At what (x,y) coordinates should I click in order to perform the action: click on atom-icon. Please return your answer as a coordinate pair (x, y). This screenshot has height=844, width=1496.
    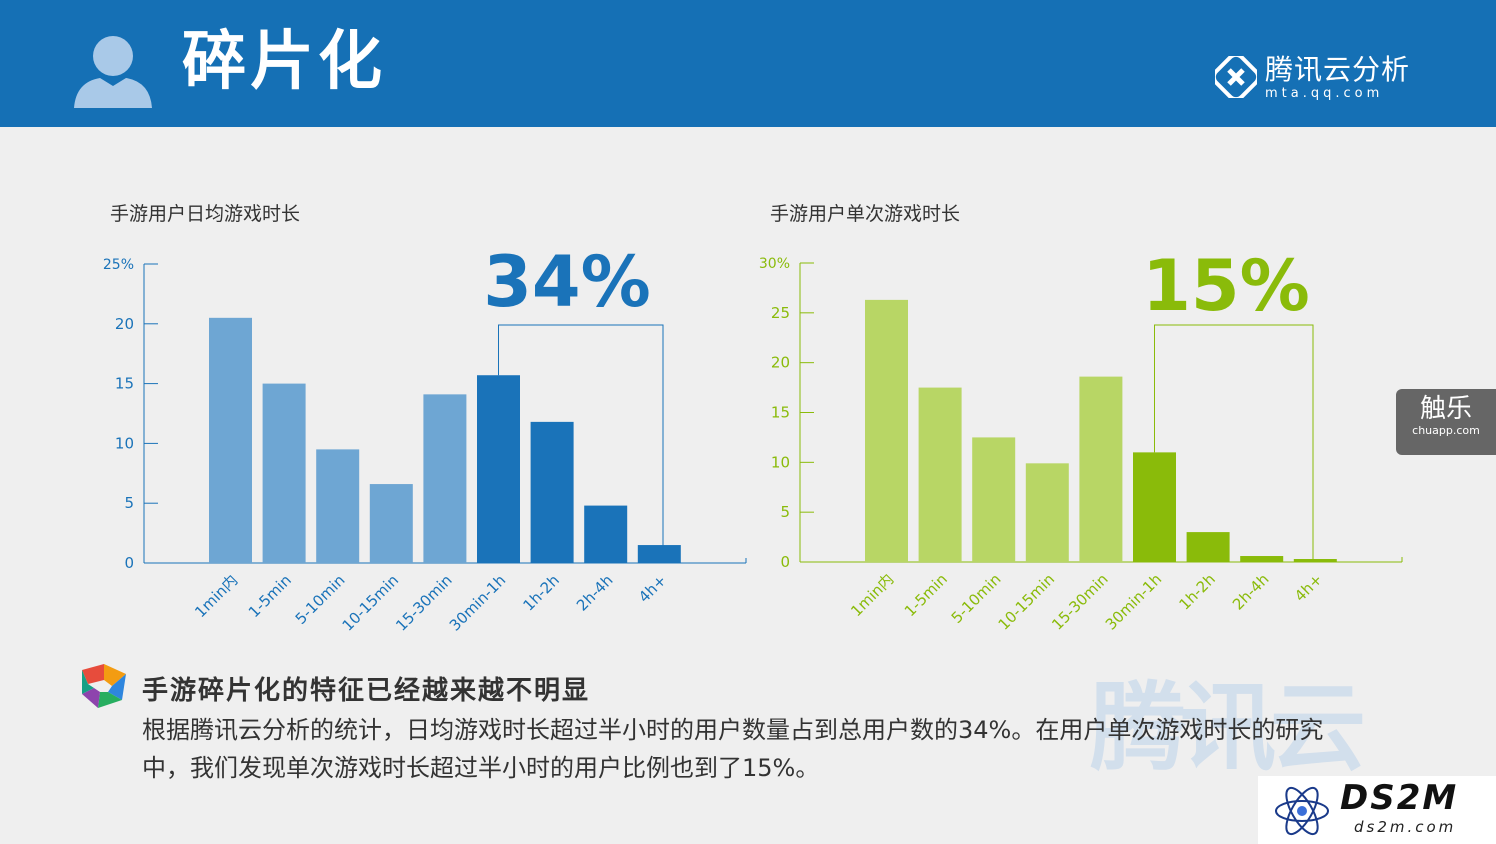
    Looking at the image, I should click on (1302, 811).